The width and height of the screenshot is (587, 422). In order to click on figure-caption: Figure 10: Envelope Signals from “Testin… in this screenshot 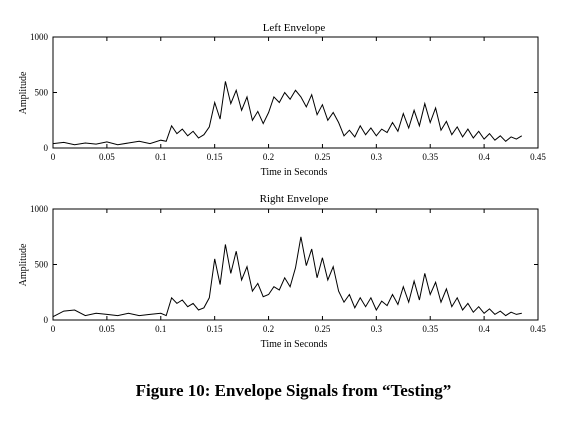, I will do `click(293, 390)`.